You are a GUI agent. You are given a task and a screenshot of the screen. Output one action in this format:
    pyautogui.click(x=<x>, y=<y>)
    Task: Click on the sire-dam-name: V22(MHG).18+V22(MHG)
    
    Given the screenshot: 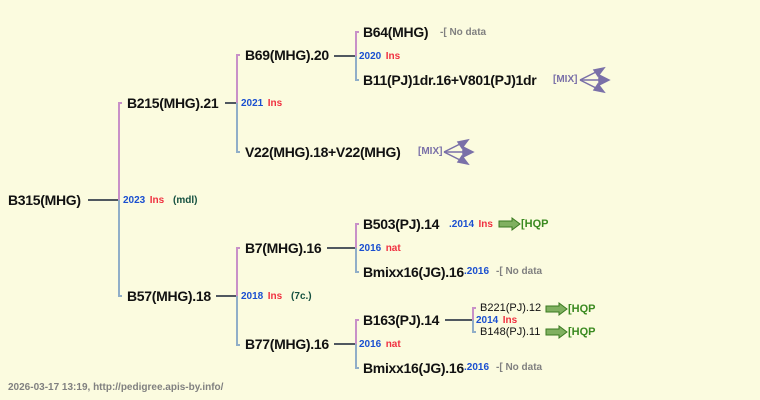 What is the action you would take?
    pyautogui.click(x=323, y=152)
    